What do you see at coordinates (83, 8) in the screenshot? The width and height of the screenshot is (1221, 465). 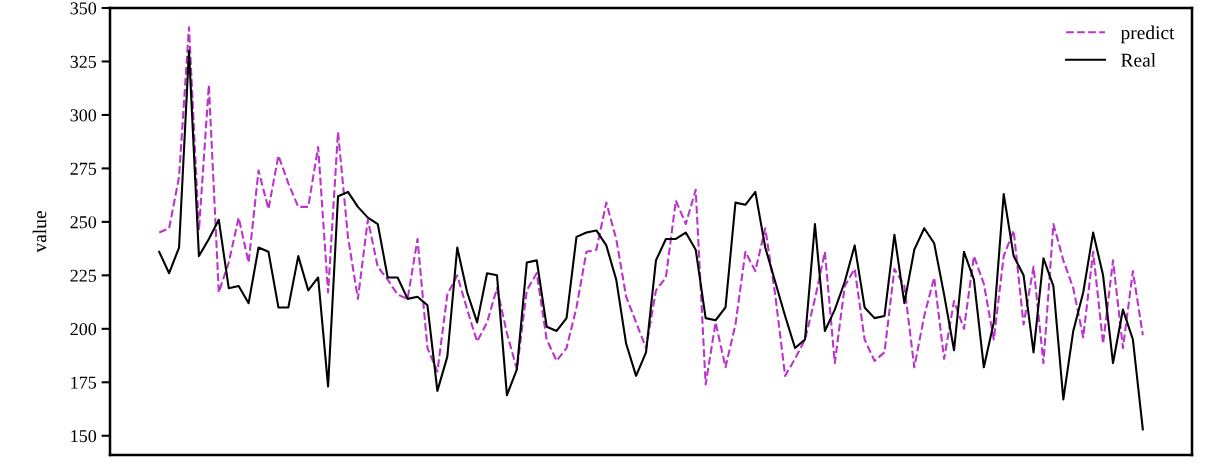 I see `y-tick-label: 350` at bounding box center [83, 8].